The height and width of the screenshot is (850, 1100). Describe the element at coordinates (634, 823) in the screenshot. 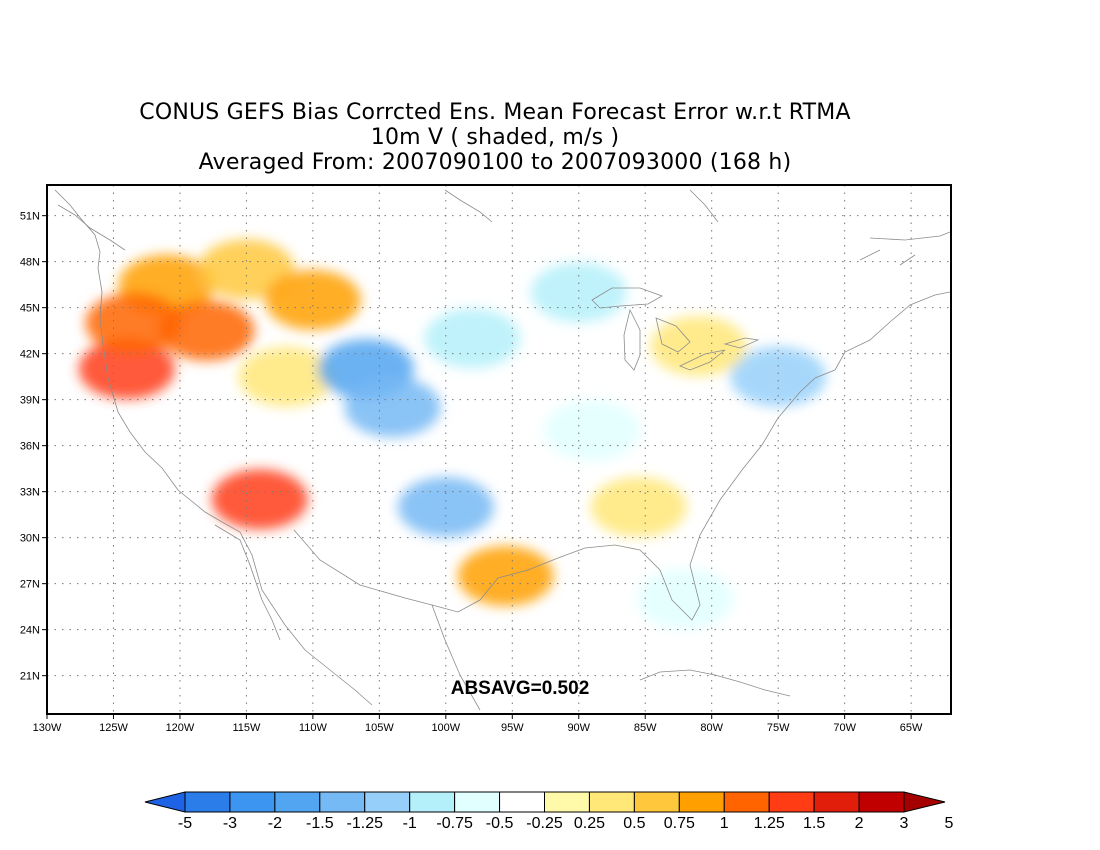

I see `colorbar-label: 0.5` at that location.